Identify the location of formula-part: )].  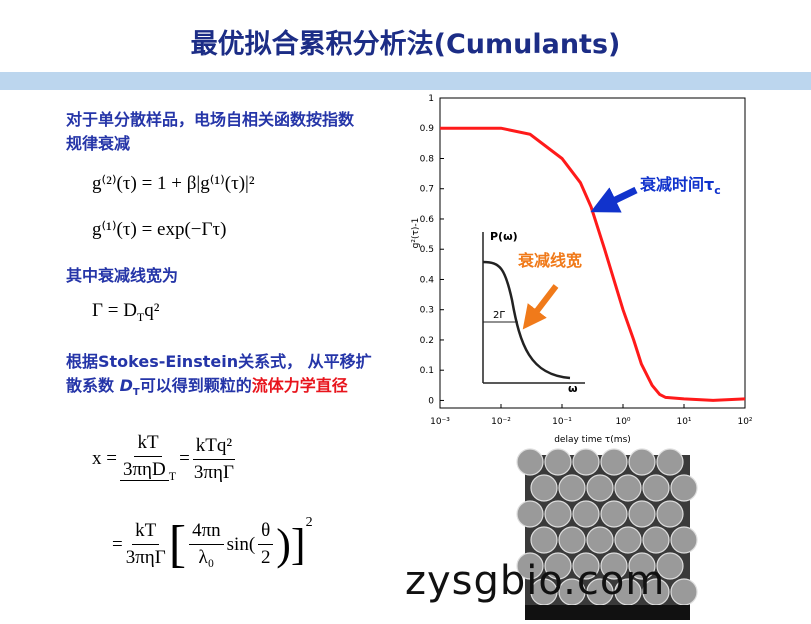
(291, 544).